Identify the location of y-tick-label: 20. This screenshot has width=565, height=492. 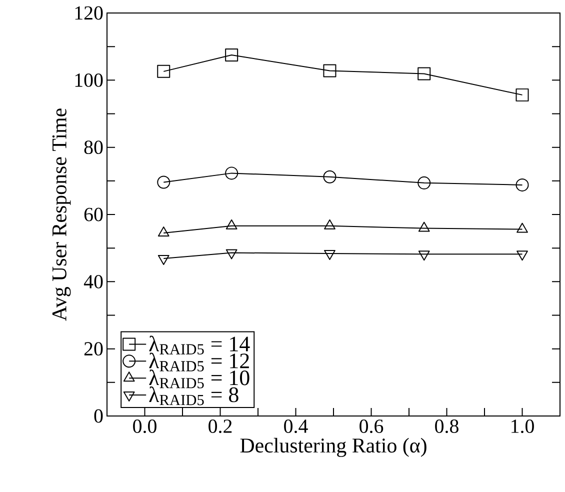
(93, 349).